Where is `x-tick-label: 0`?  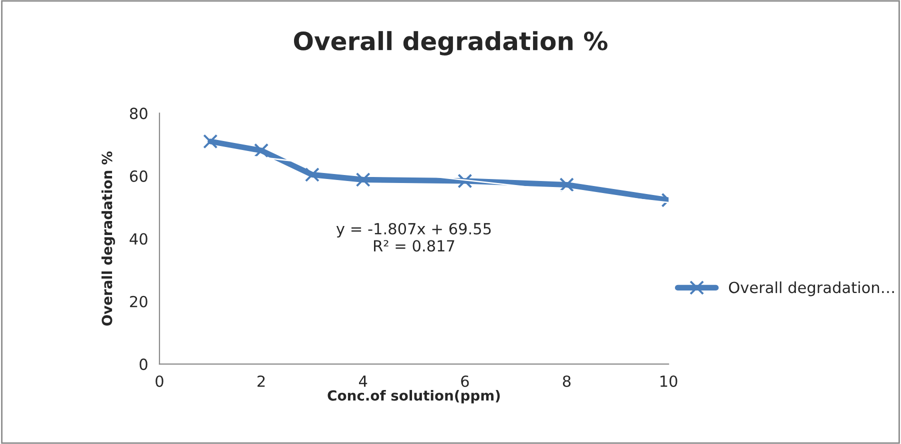
x-tick-label: 0 is located at coordinates (160, 381).